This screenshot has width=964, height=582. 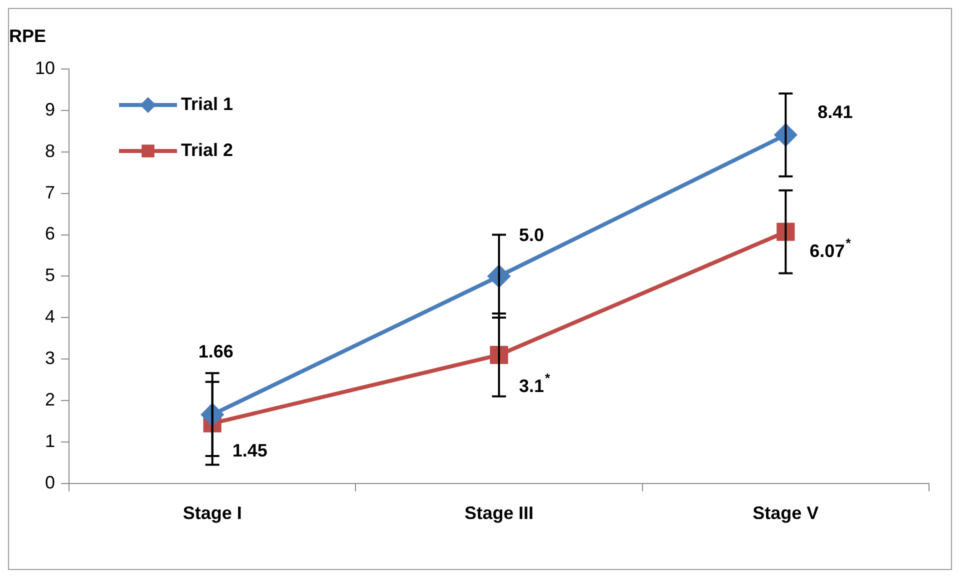 I want to click on data-label: 6.07*, so click(x=831, y=248).